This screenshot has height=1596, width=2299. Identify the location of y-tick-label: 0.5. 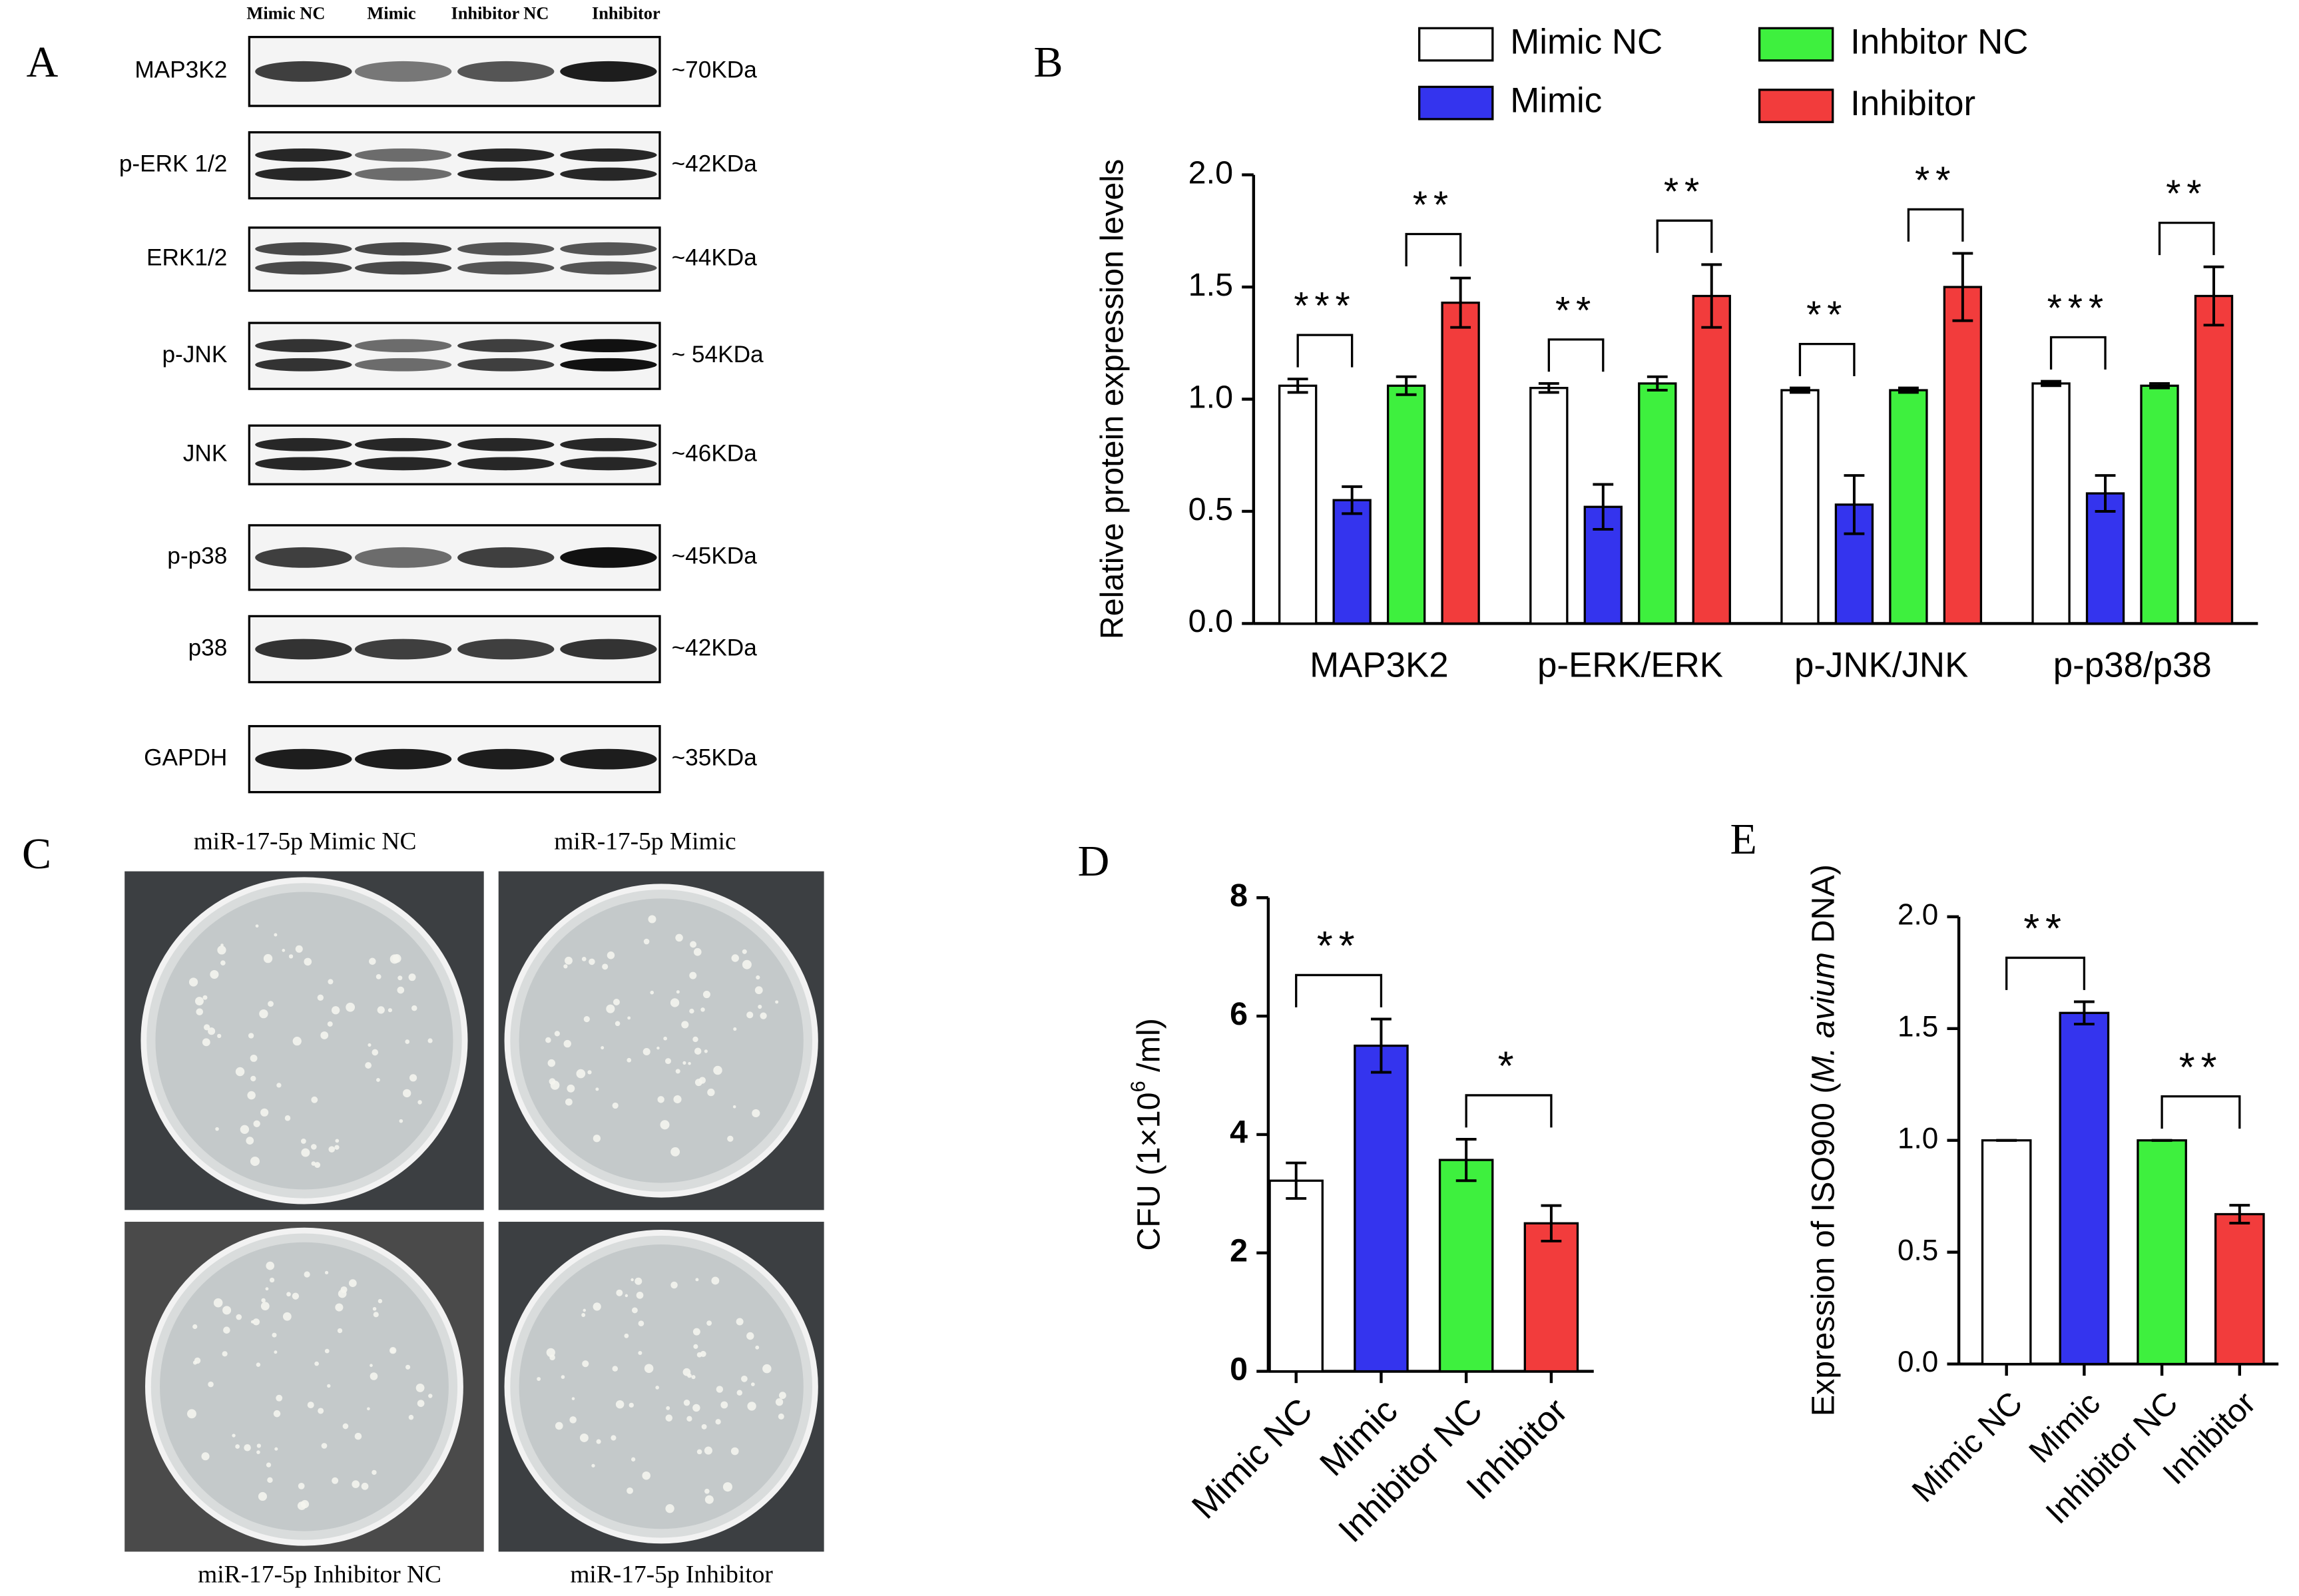
(1918, 1250).